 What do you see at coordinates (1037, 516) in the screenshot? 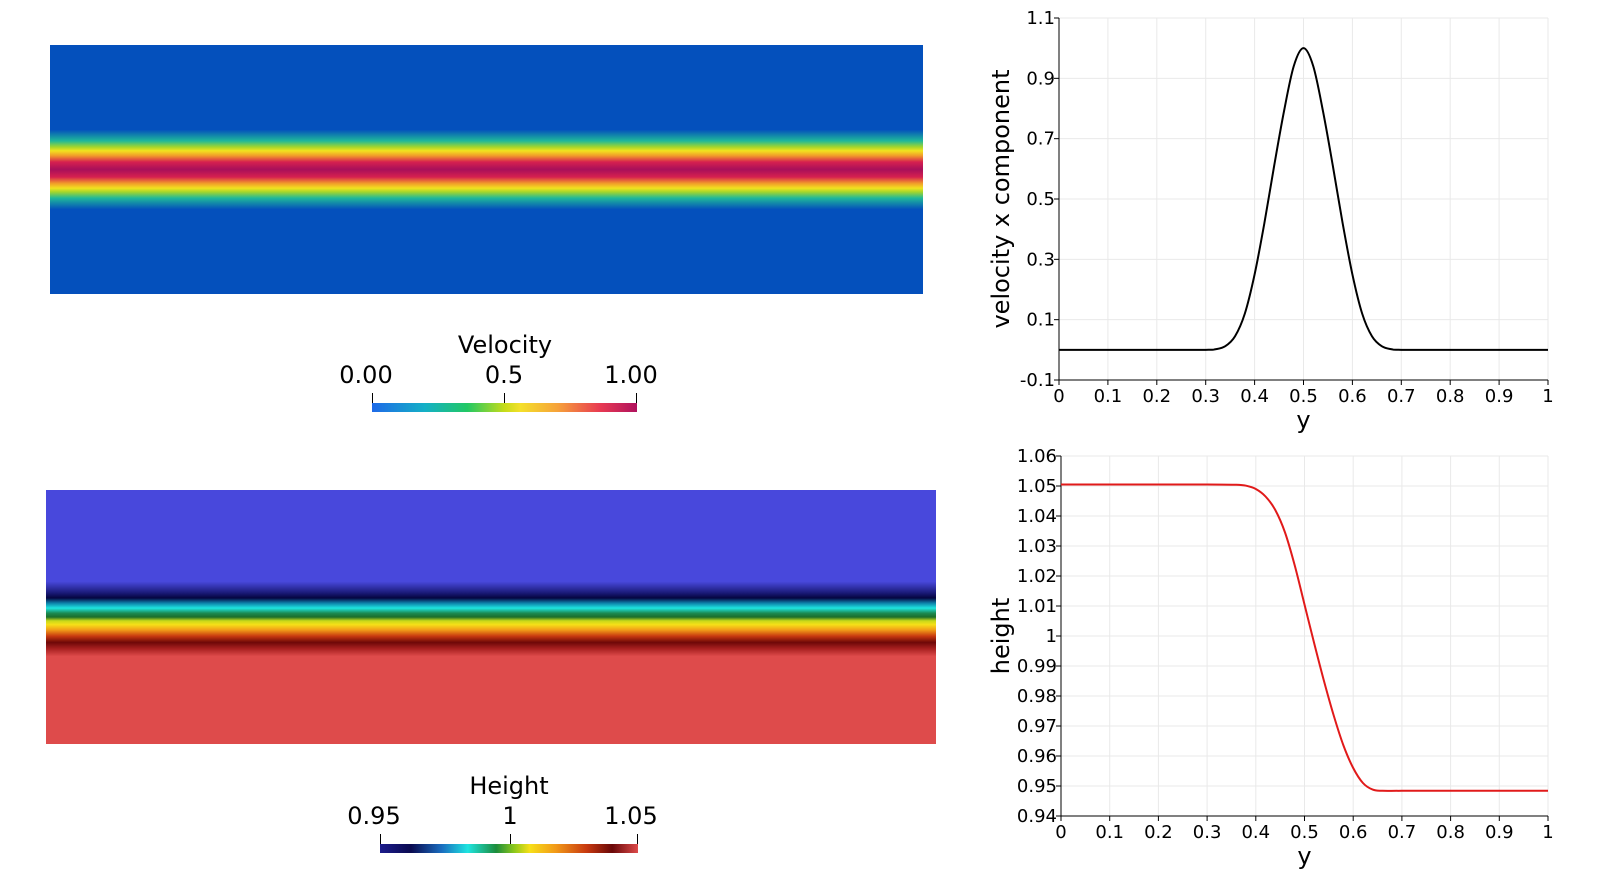
I see `y-tick-label: 1.04` at bounding box center [1037, 516].